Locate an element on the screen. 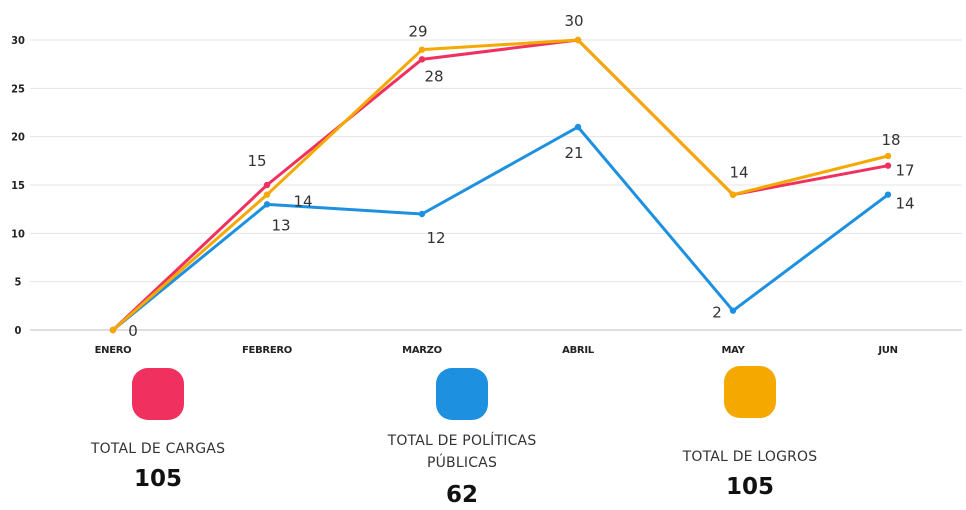 The height and width of the screenshot is (510, 966). data-label: 2 is located at coordinates (717, 313).